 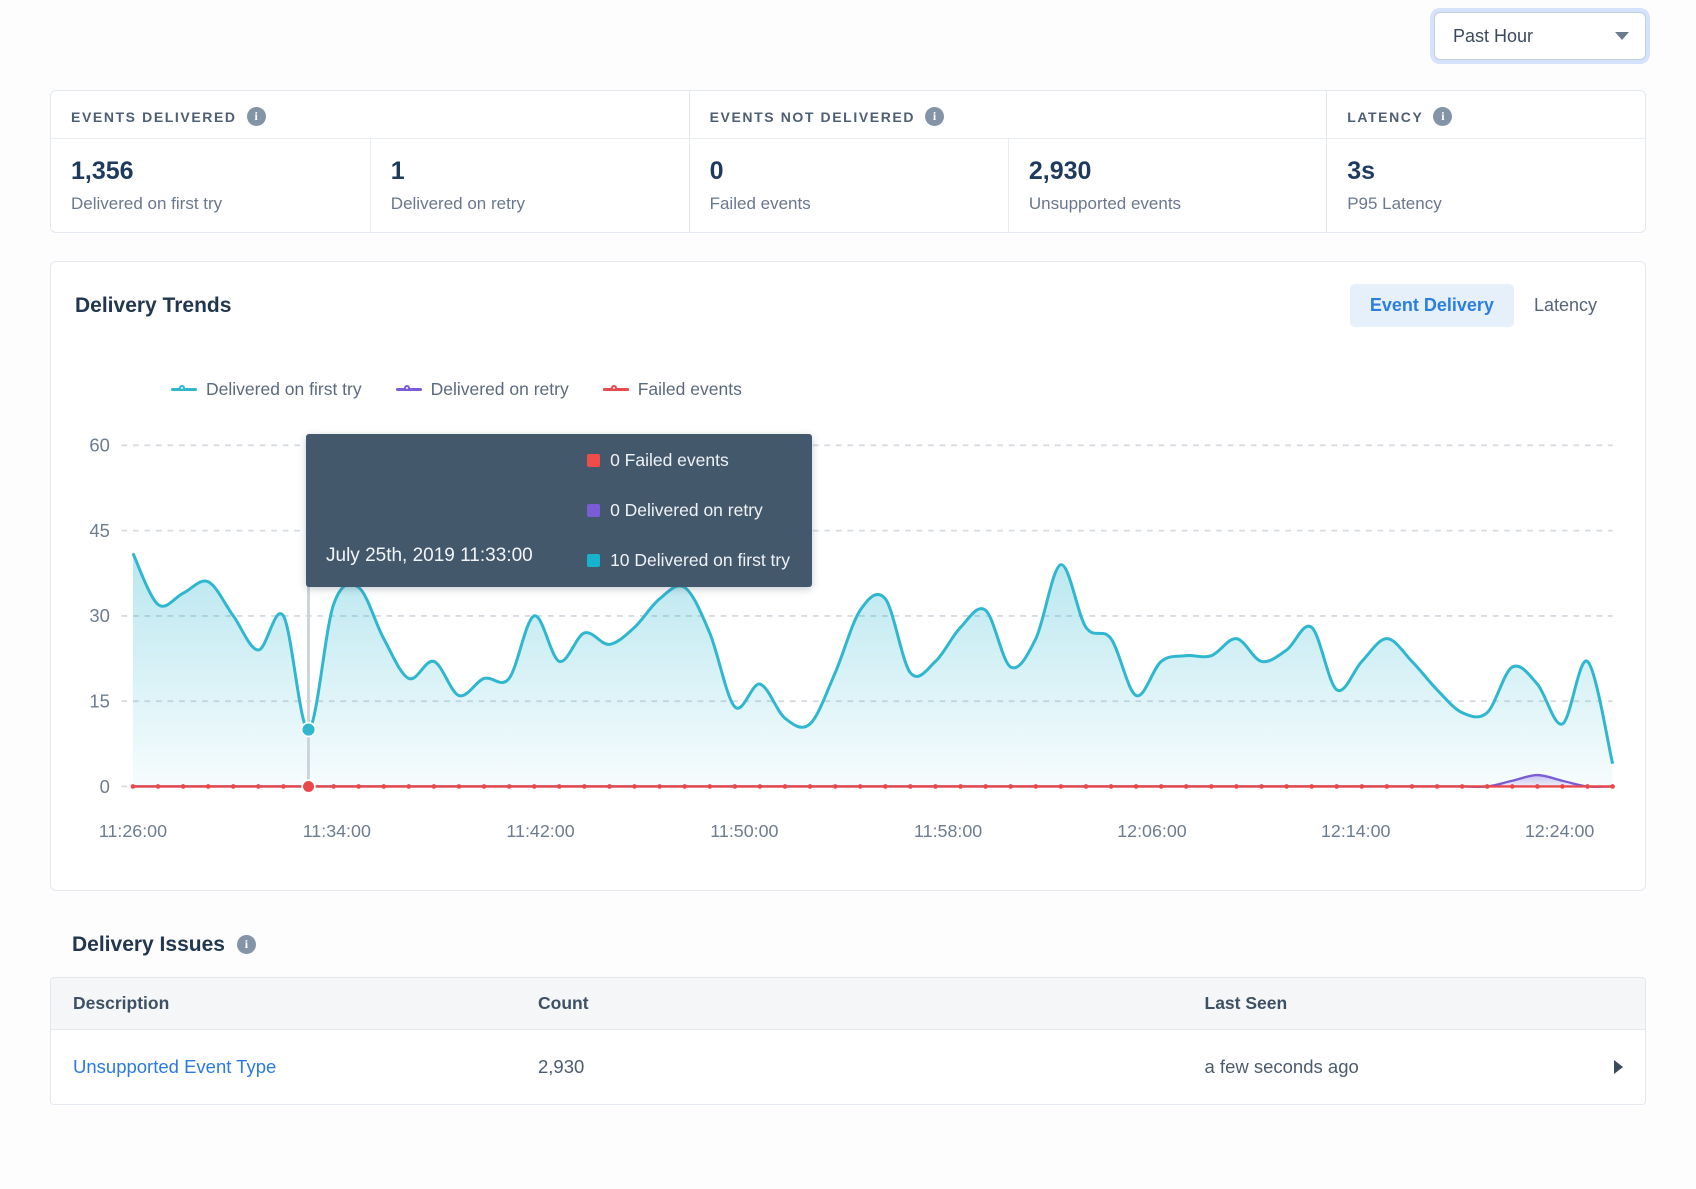 What do you see at coordinates (147, 185) in the screenshot?
I see `metric-delivered-first-try: 1,356 Delivered on first try` at bounding box center [147, 185].